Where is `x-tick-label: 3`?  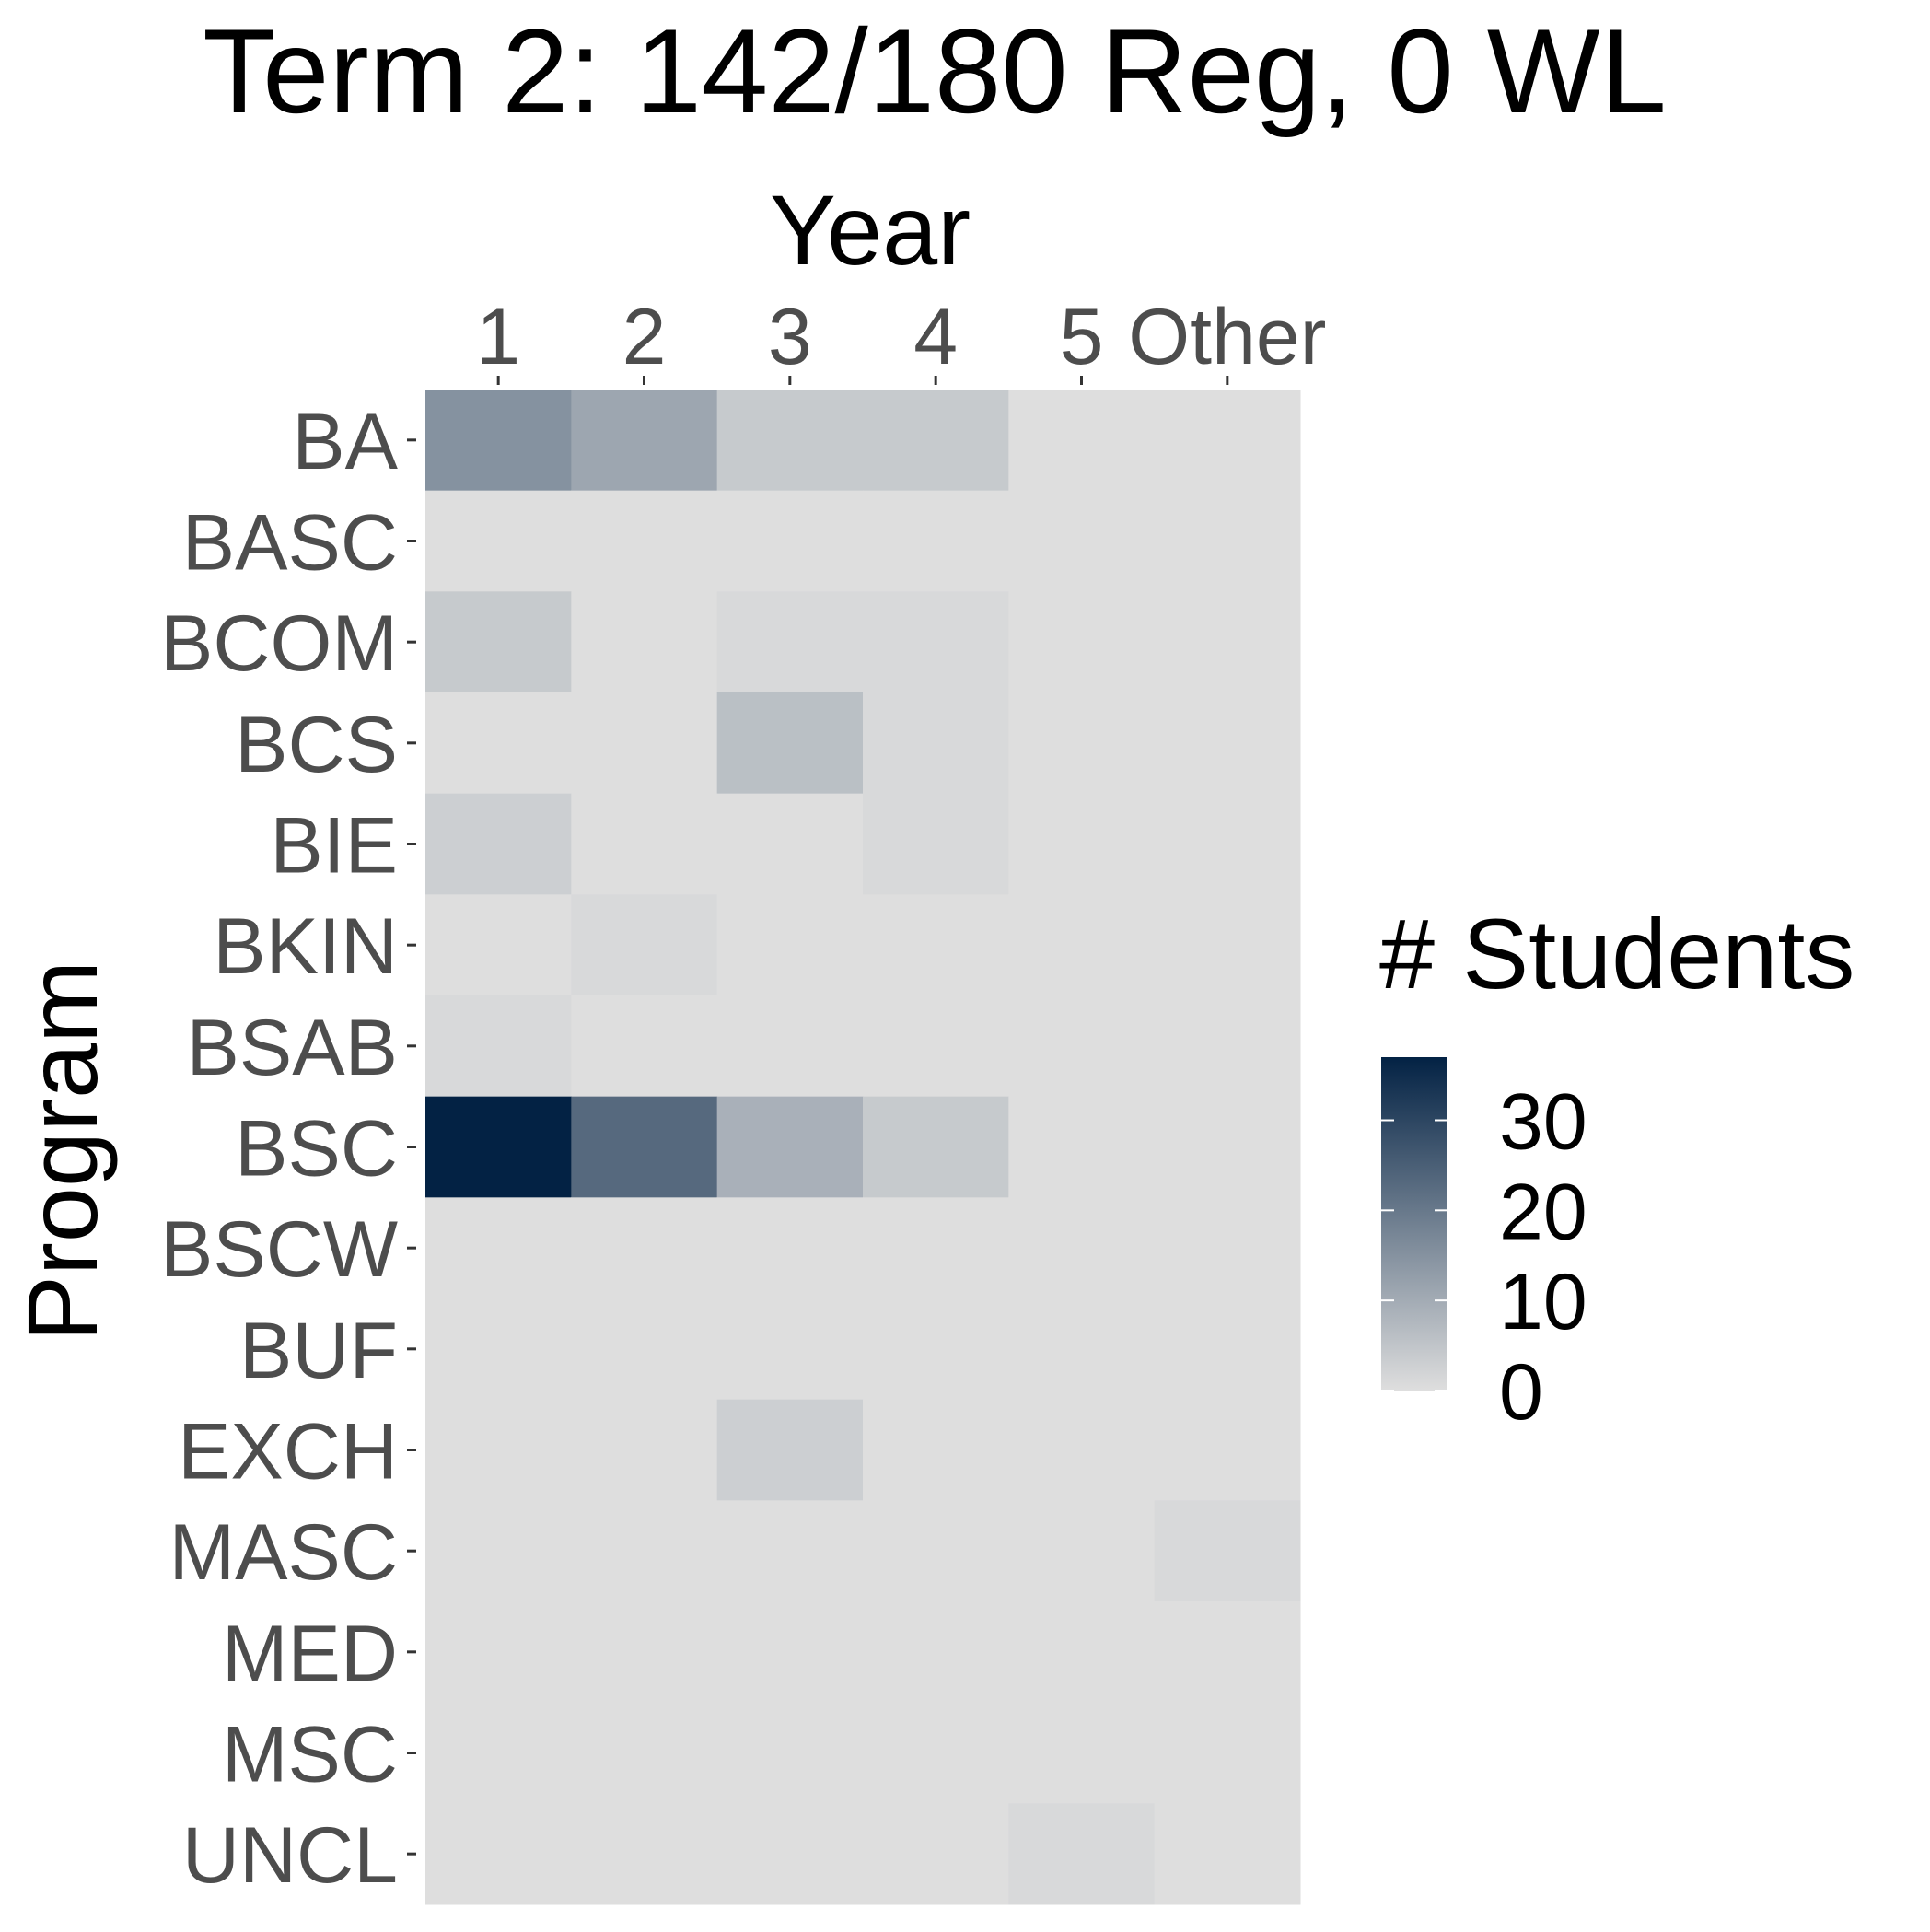 x-tick-label: 3 is located at coordinates (790, 337).